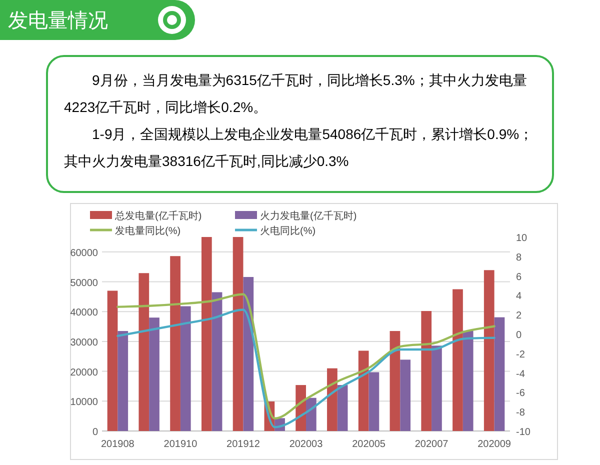  What do you see at coordinates (519, 258) in the screenshot?
I see `y2-tick-label: 8` at bounding box center [519, 258].